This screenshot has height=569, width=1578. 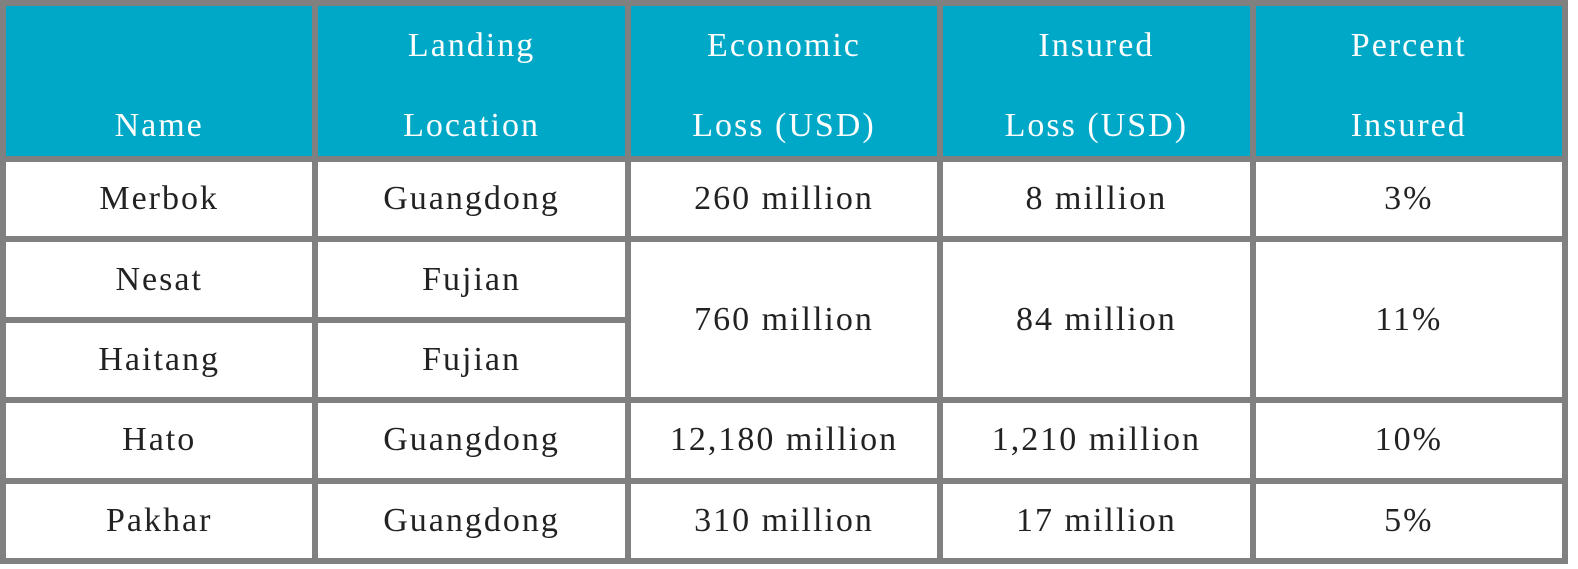 What do you see at coordinates (1408, 45) in the screenshot?
I see `header-text: Percent` at bounding box center [1408, 45].